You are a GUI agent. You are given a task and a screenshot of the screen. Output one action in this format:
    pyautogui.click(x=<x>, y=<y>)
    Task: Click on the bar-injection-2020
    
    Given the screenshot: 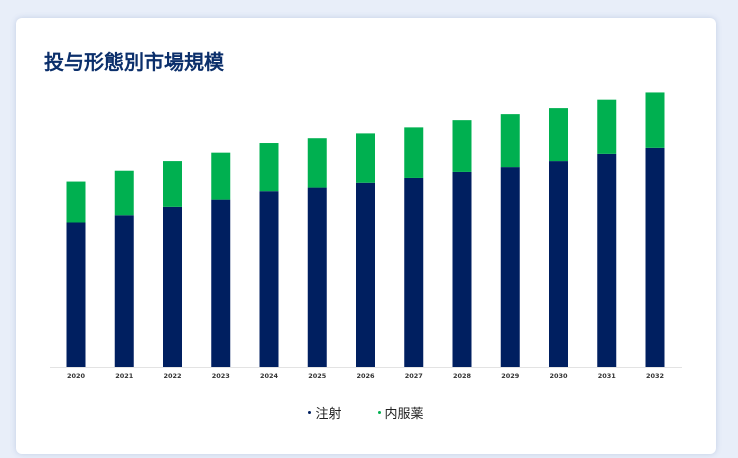 What is the action you would take?
    pyautogui.click(x=76, y=294)
    